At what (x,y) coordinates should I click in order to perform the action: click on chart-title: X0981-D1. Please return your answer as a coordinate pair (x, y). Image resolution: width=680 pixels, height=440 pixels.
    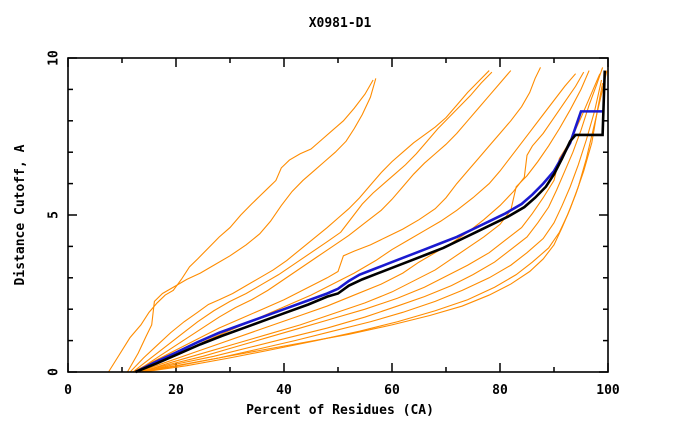
    Looking at the image, I should click on (340, 23).